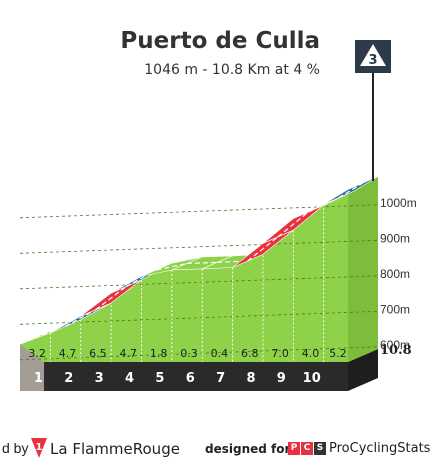  I want to click on category-flag-triangle, so click(373, 55).